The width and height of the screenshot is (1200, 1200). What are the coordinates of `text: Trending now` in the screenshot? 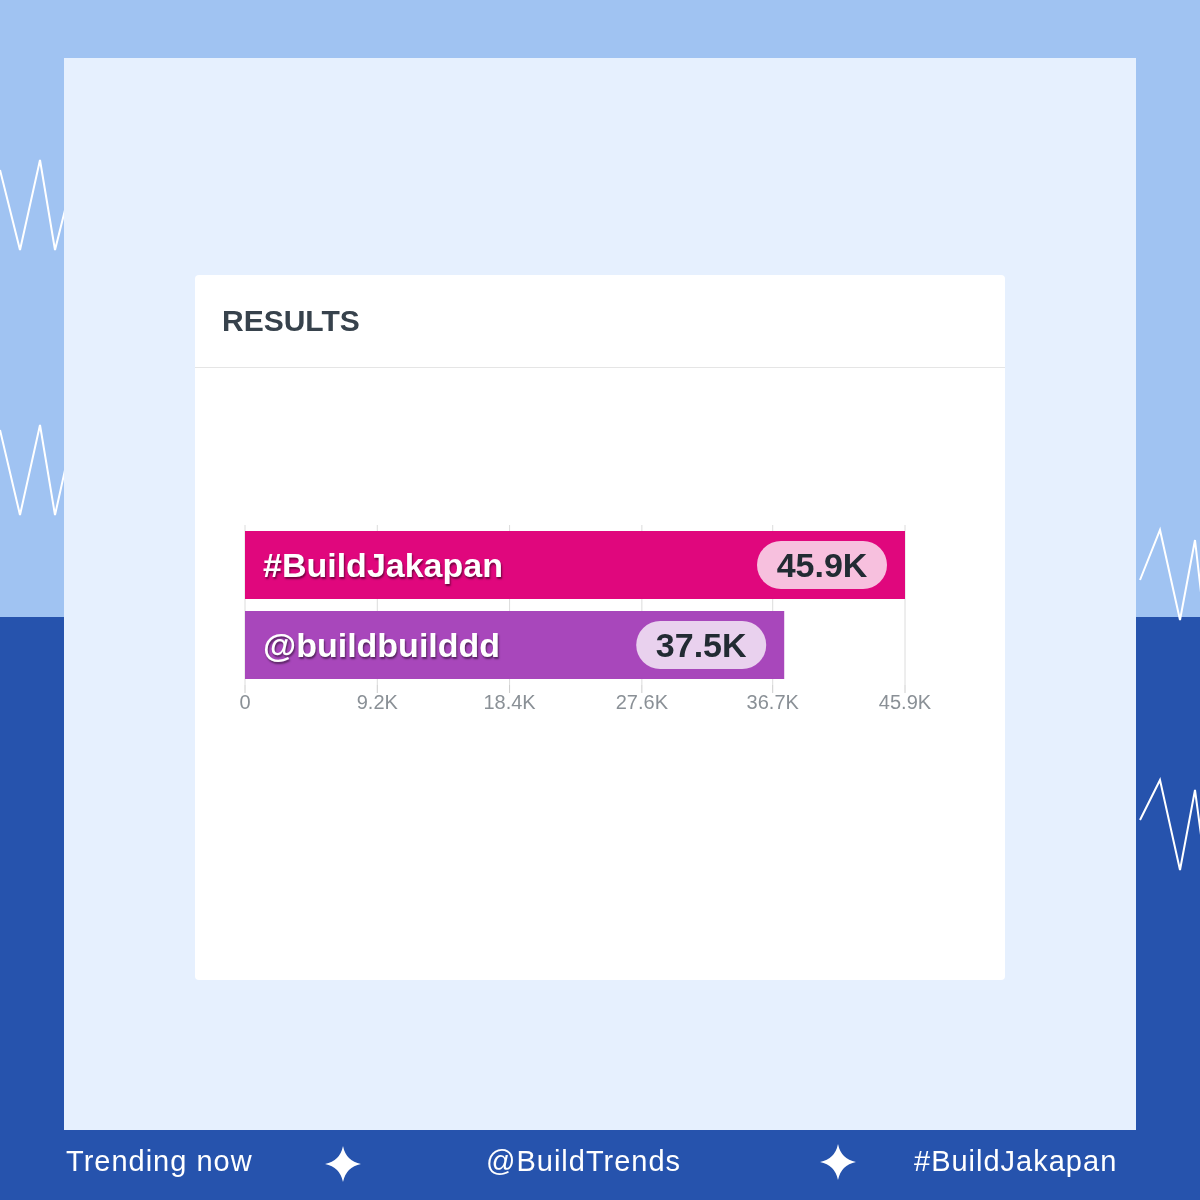 It's located at (159, 1161).